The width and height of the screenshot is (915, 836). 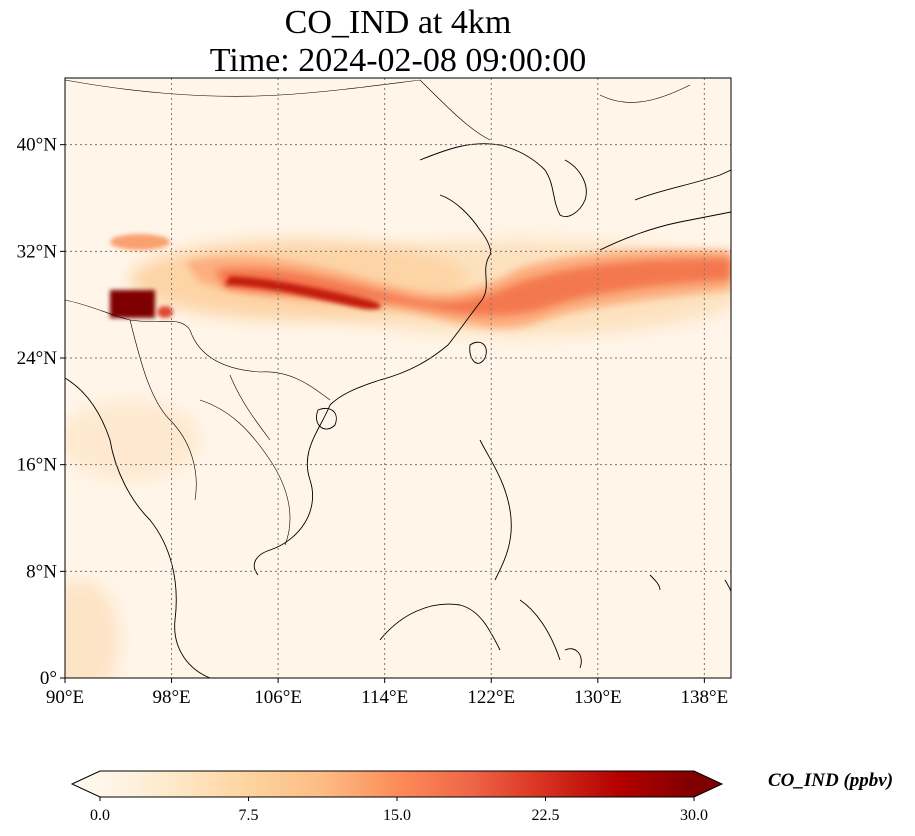 What do you see at coordinates (86, 784) in the screenshot?
I see `colorbar-min-extend` at bounding box center [86, 784].